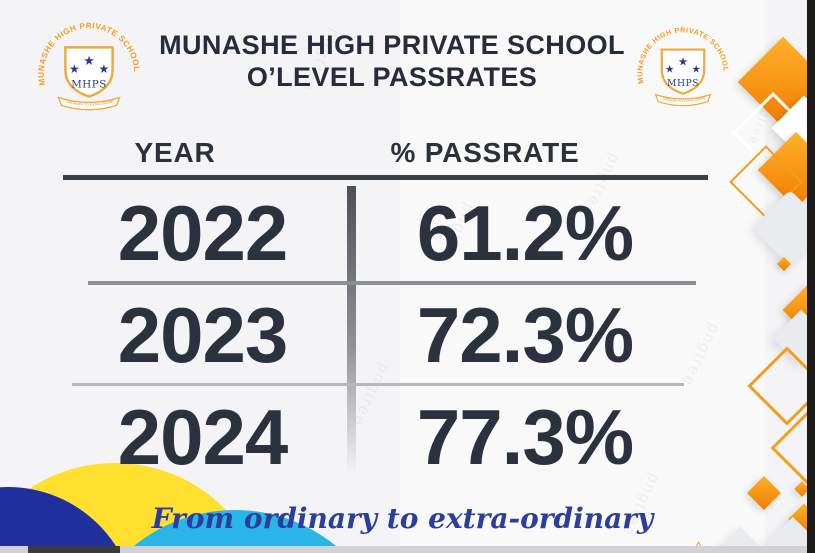  What do you see at coordinates (525, 233) in the screenshot?
I see `table-row-passrate: 61.2%` at bounding box center [525, 233].